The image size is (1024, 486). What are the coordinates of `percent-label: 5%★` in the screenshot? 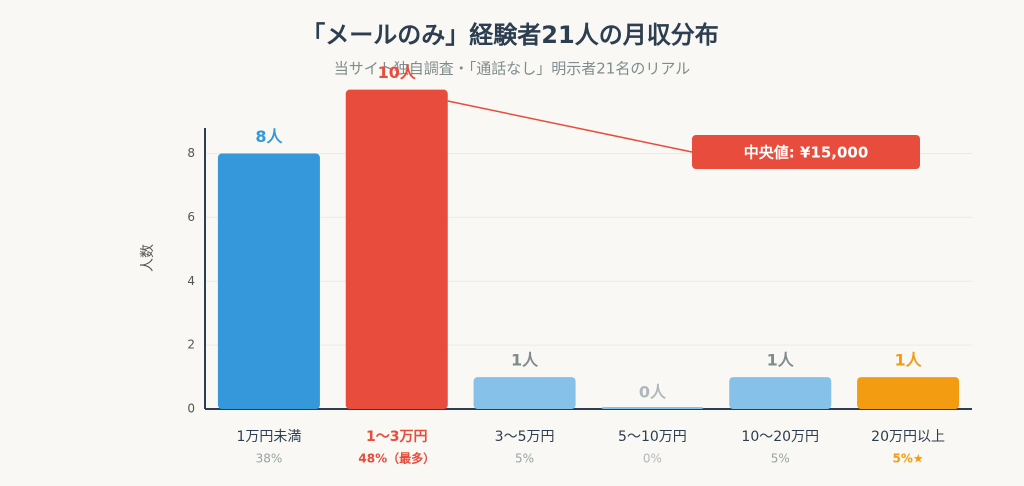 It's located at (908, 459).